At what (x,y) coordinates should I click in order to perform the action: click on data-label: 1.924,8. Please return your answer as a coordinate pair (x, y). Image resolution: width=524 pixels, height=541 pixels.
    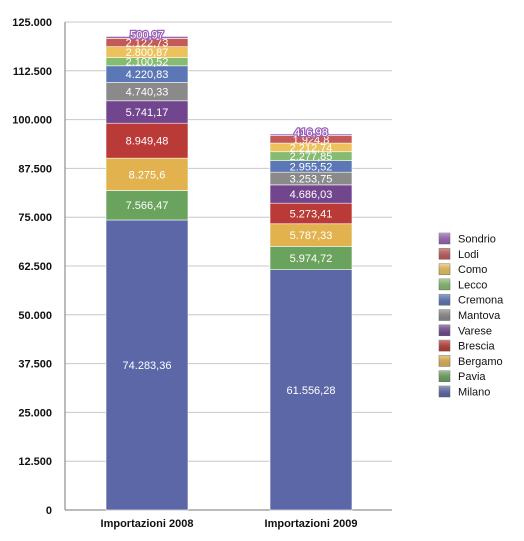
    Looking at the image, I should click on (311, 140).